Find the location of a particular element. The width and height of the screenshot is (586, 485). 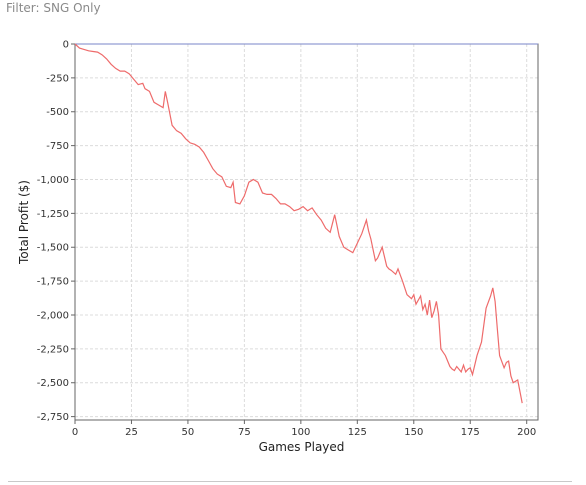

bottom-divider is located at coordinates (290, 481).